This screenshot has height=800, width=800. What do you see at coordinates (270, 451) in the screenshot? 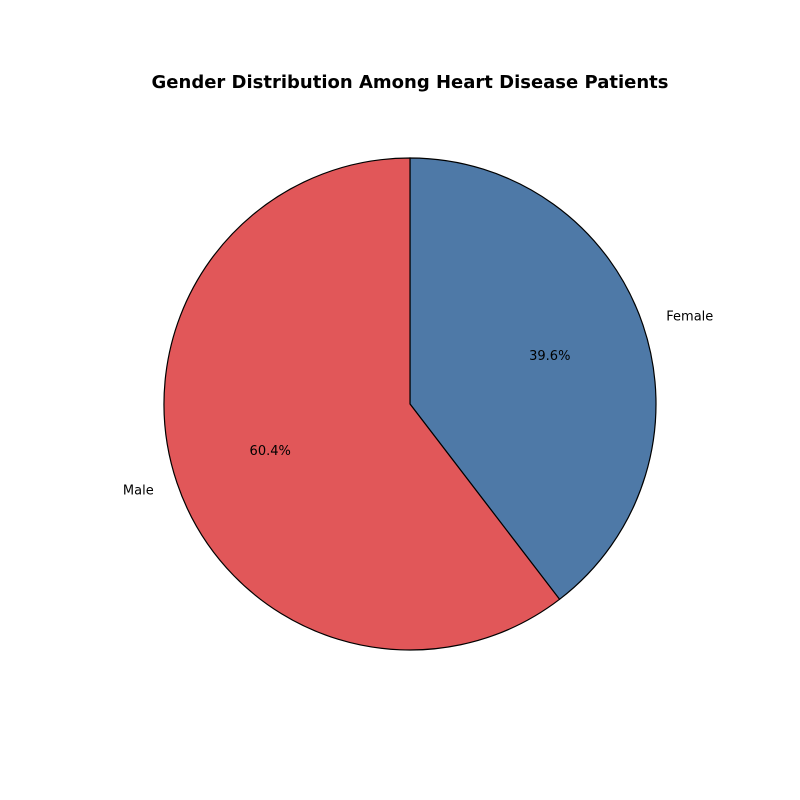
I see `percent-label-male: 60.4%` at bounding box center [270, 451].